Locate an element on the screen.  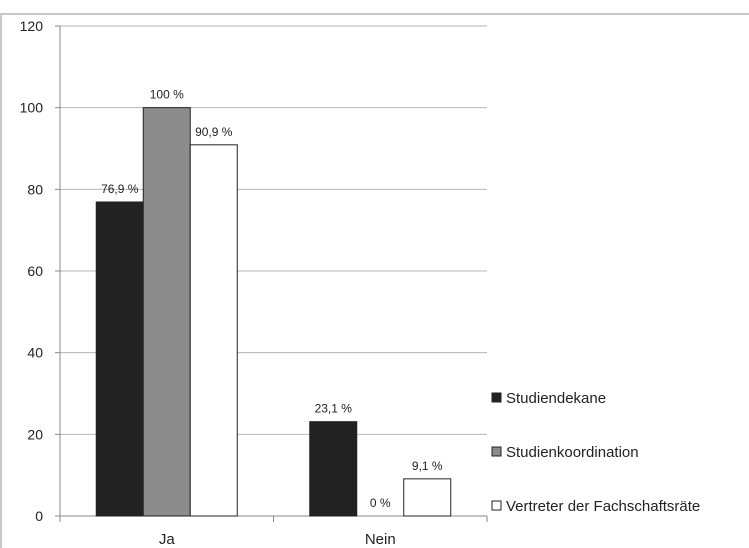
legend-label: Studiendekane is located at coordinates (556, 398).